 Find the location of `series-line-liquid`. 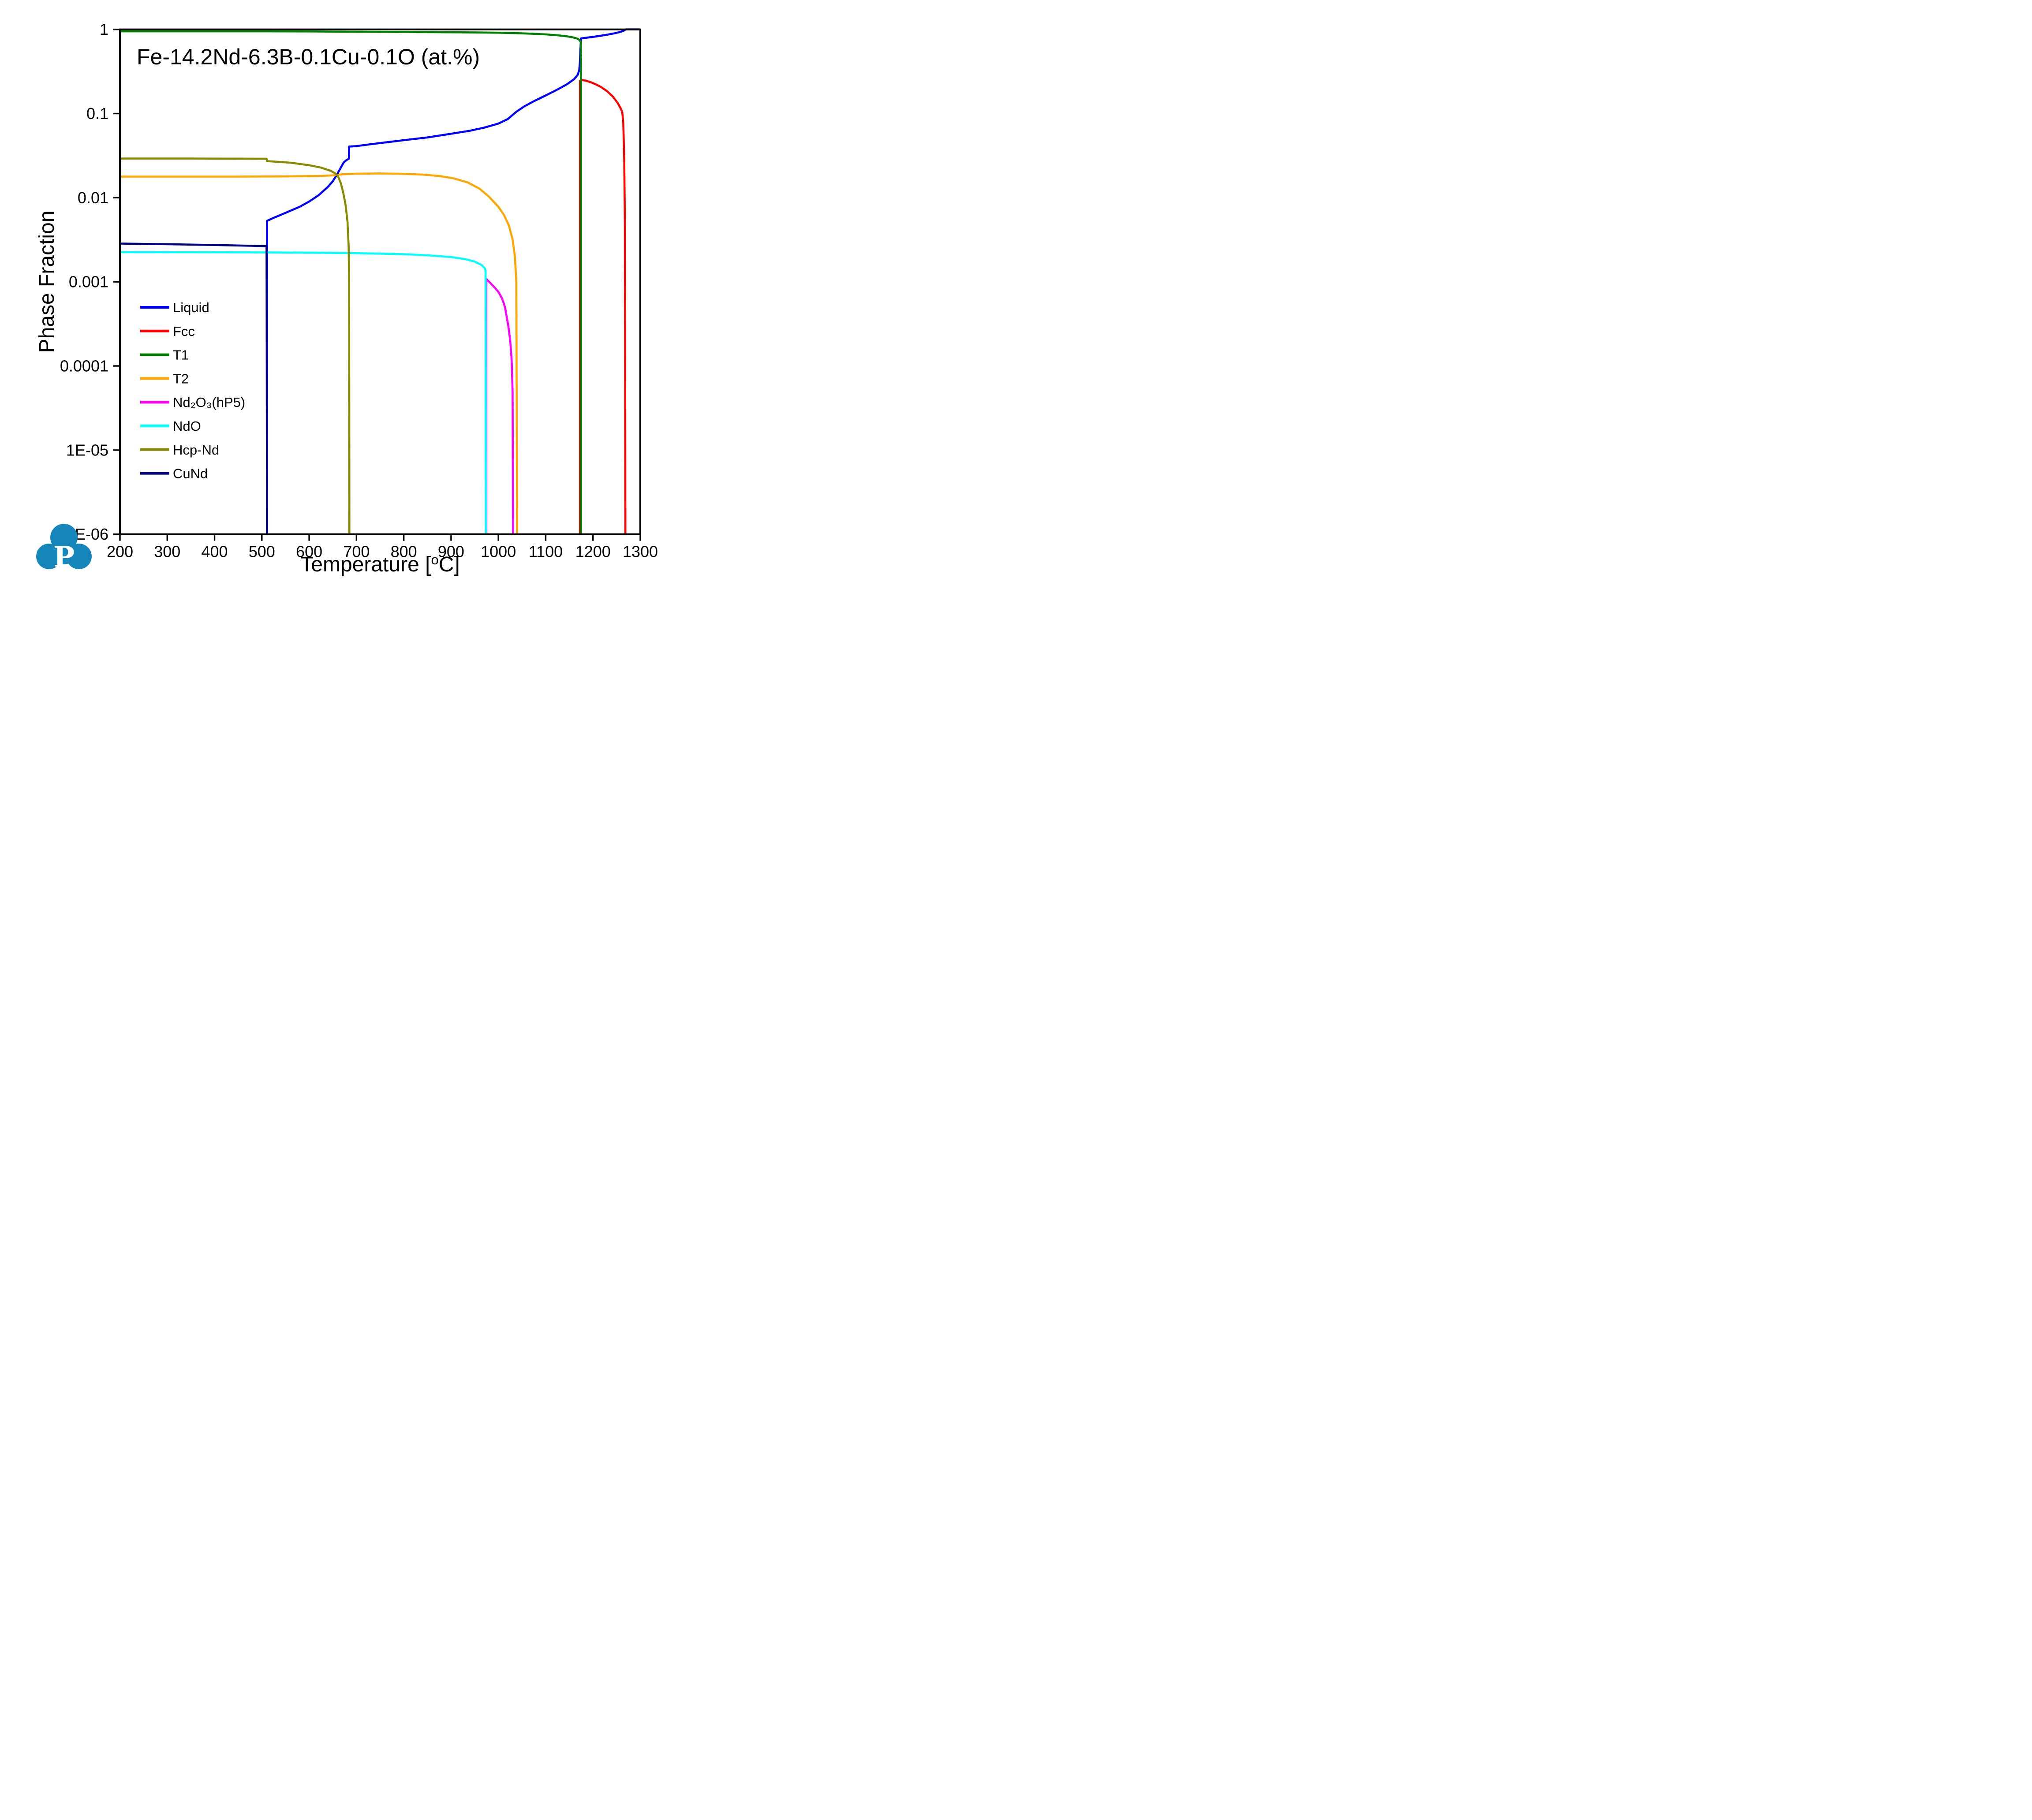

series-line-liquid is located at coordinates (453, 281).